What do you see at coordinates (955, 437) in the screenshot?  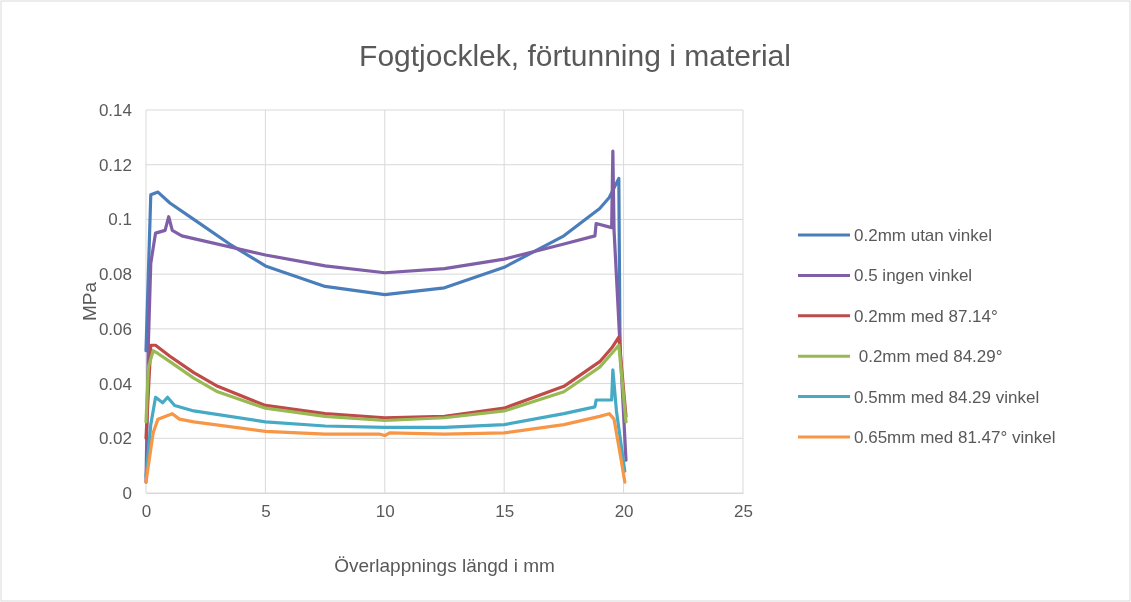 I see `legend-label: 0.65mm med 81.47° vinkel` at bounding box center [955, 437].